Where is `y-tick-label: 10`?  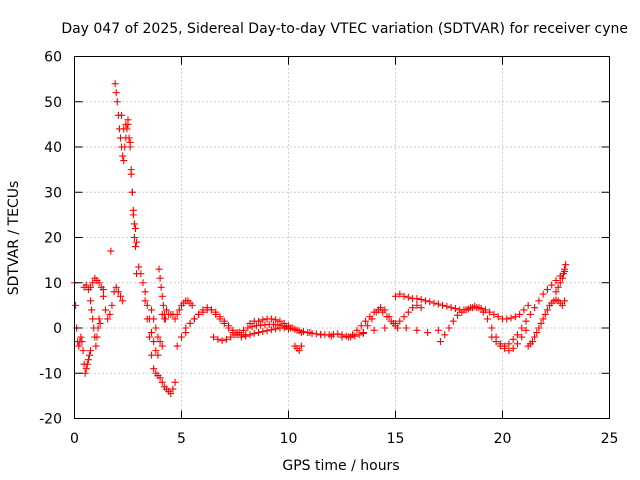
y-tick-label: 10 is located at coordinates (53, 284).